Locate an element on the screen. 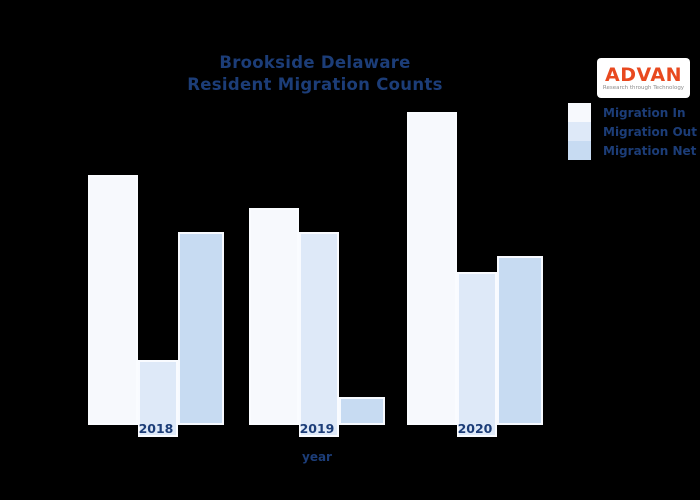  legend-swatch-migration-net is located at coordinates (579, 150).